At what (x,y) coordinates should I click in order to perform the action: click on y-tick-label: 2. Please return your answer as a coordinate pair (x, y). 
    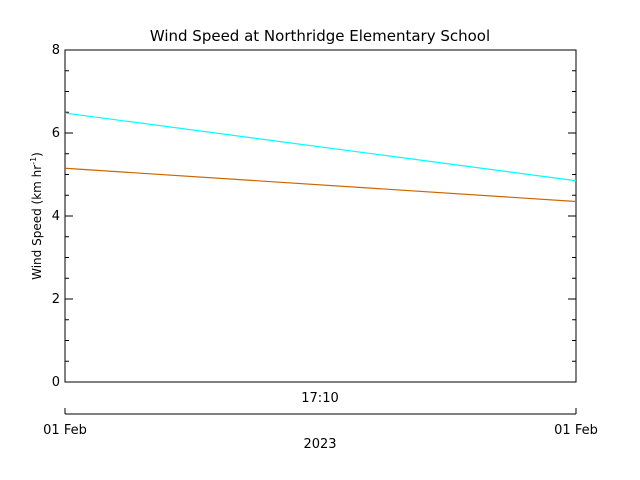
    Looking at the image, I should click on (56, 299).